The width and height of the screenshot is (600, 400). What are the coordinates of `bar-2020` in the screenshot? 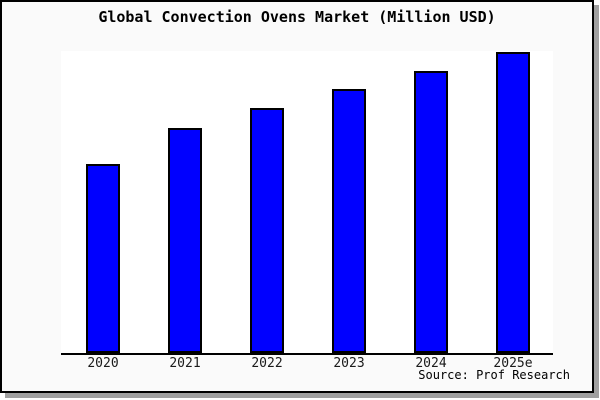 It's located at (103, 258).